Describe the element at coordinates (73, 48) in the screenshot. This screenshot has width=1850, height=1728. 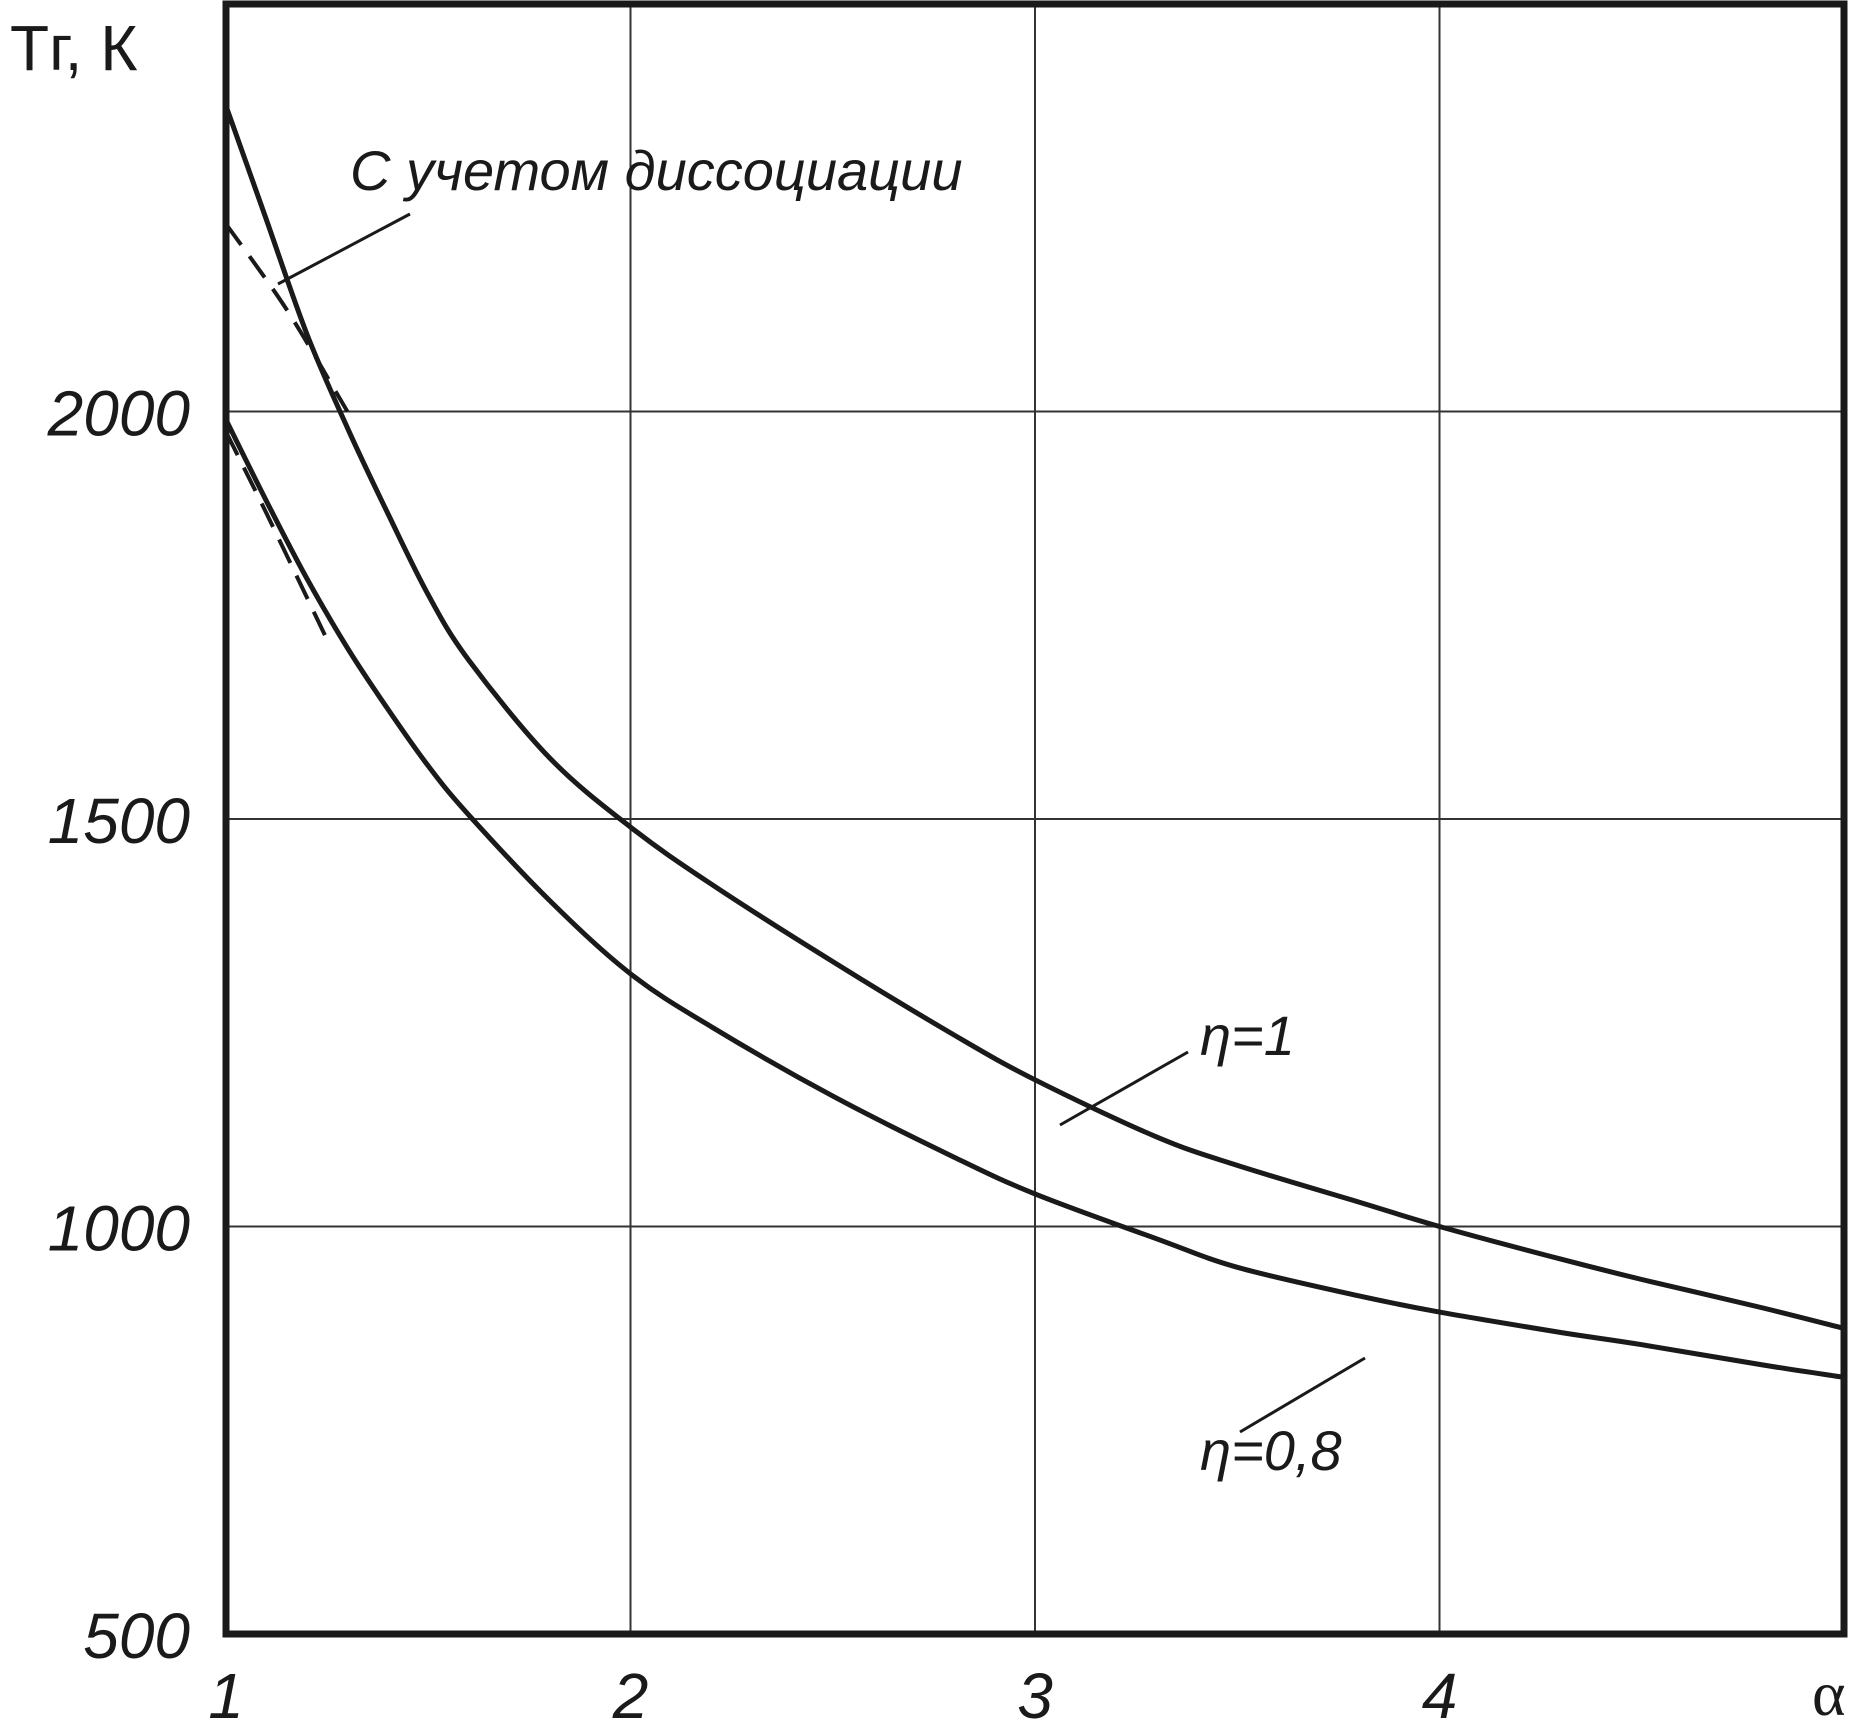
I see `y-axis-label: Tг, К` at that location.